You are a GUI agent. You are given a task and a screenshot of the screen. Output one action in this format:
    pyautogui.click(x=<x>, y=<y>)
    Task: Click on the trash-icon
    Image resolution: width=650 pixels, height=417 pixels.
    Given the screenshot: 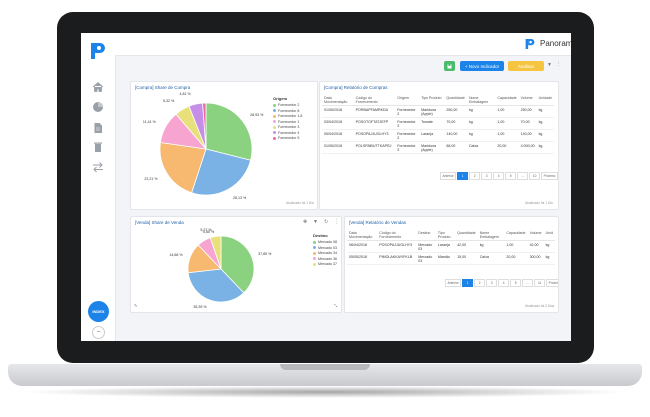 What is the action you would take?
    pyautogui.click(x=98, y=147)
    